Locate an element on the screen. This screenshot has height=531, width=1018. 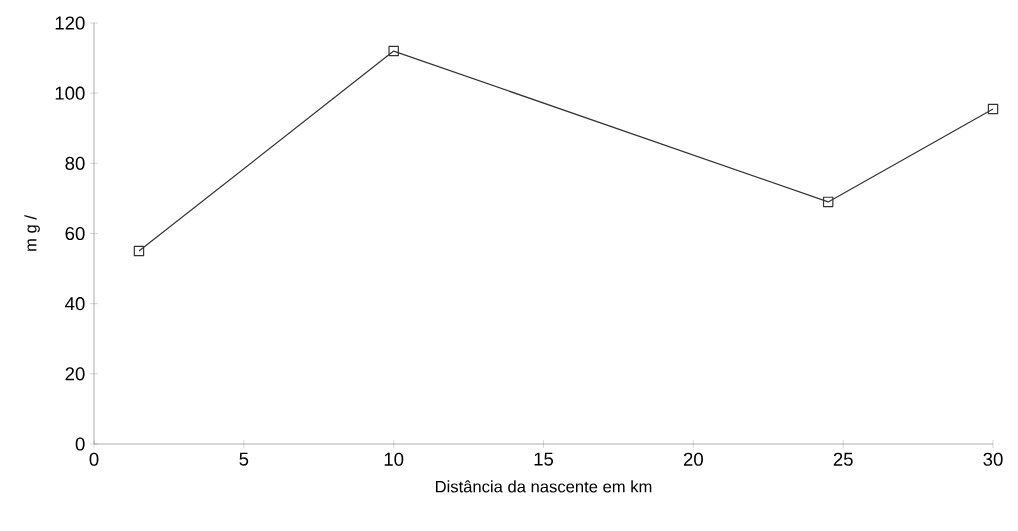
y-tick-label: 100 is located at coordinates (70, 93).